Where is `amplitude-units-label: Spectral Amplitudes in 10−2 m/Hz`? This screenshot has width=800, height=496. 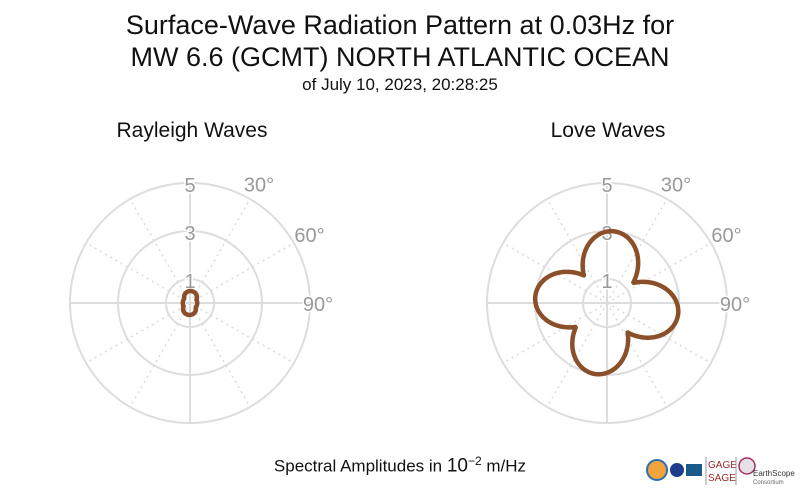
amplitude-units-label: Spectral Amplitudes in 10−2 m/Hz is located at coordinates (400, 466).